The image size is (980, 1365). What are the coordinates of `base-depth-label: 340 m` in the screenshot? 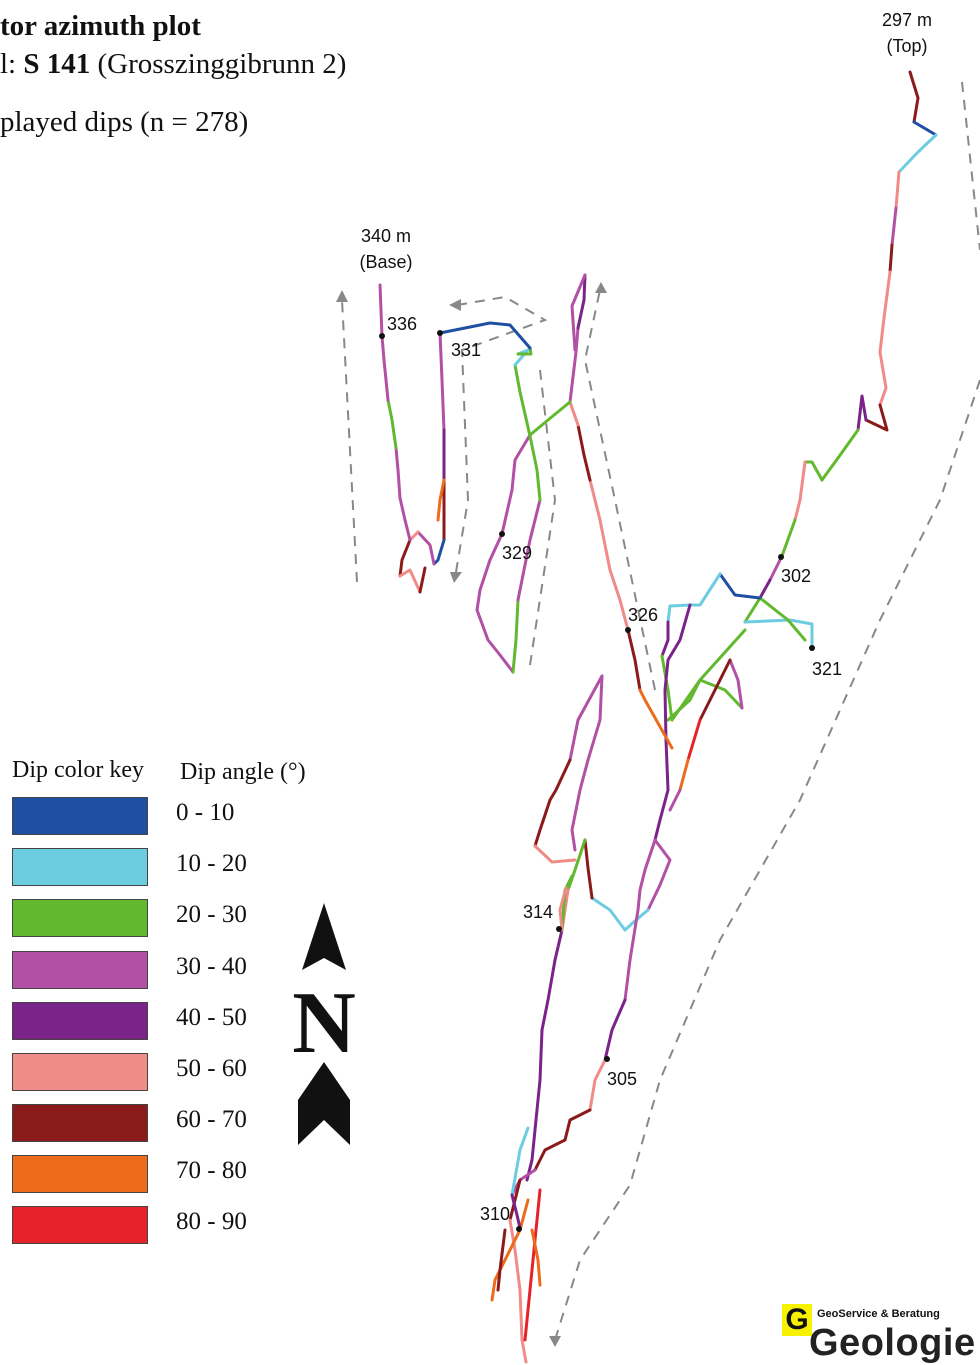 It's located at (386, 236).